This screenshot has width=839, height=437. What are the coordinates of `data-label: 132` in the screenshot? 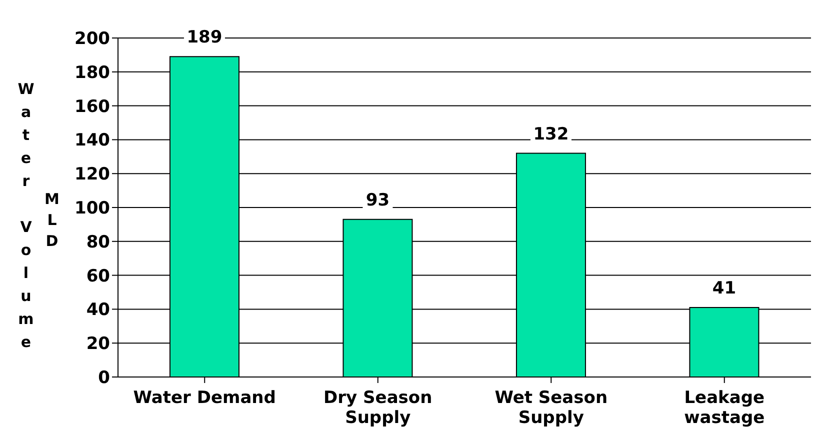 It's located at (551, 134).